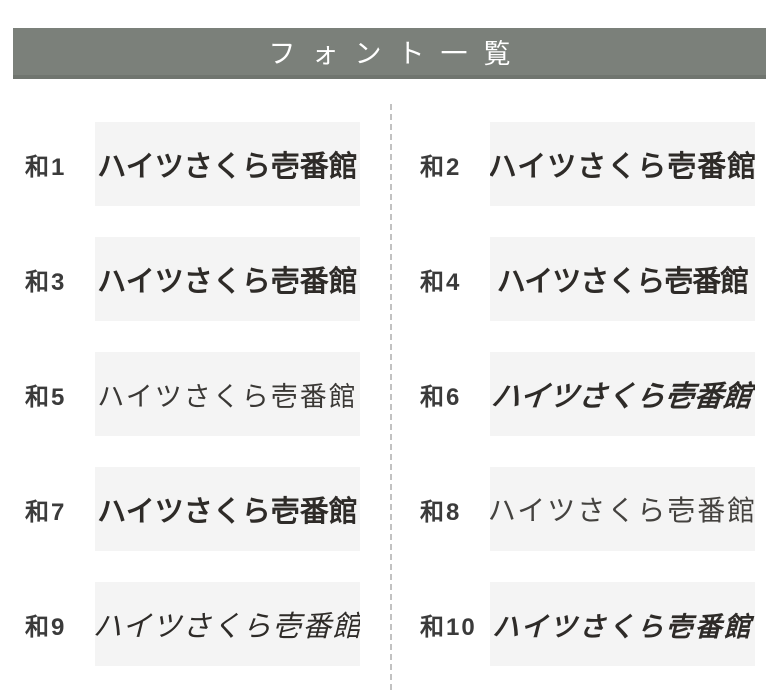  Describe the element at coordinates (441, 282) in the screenshot. I see `font-label: 和4` at that location.